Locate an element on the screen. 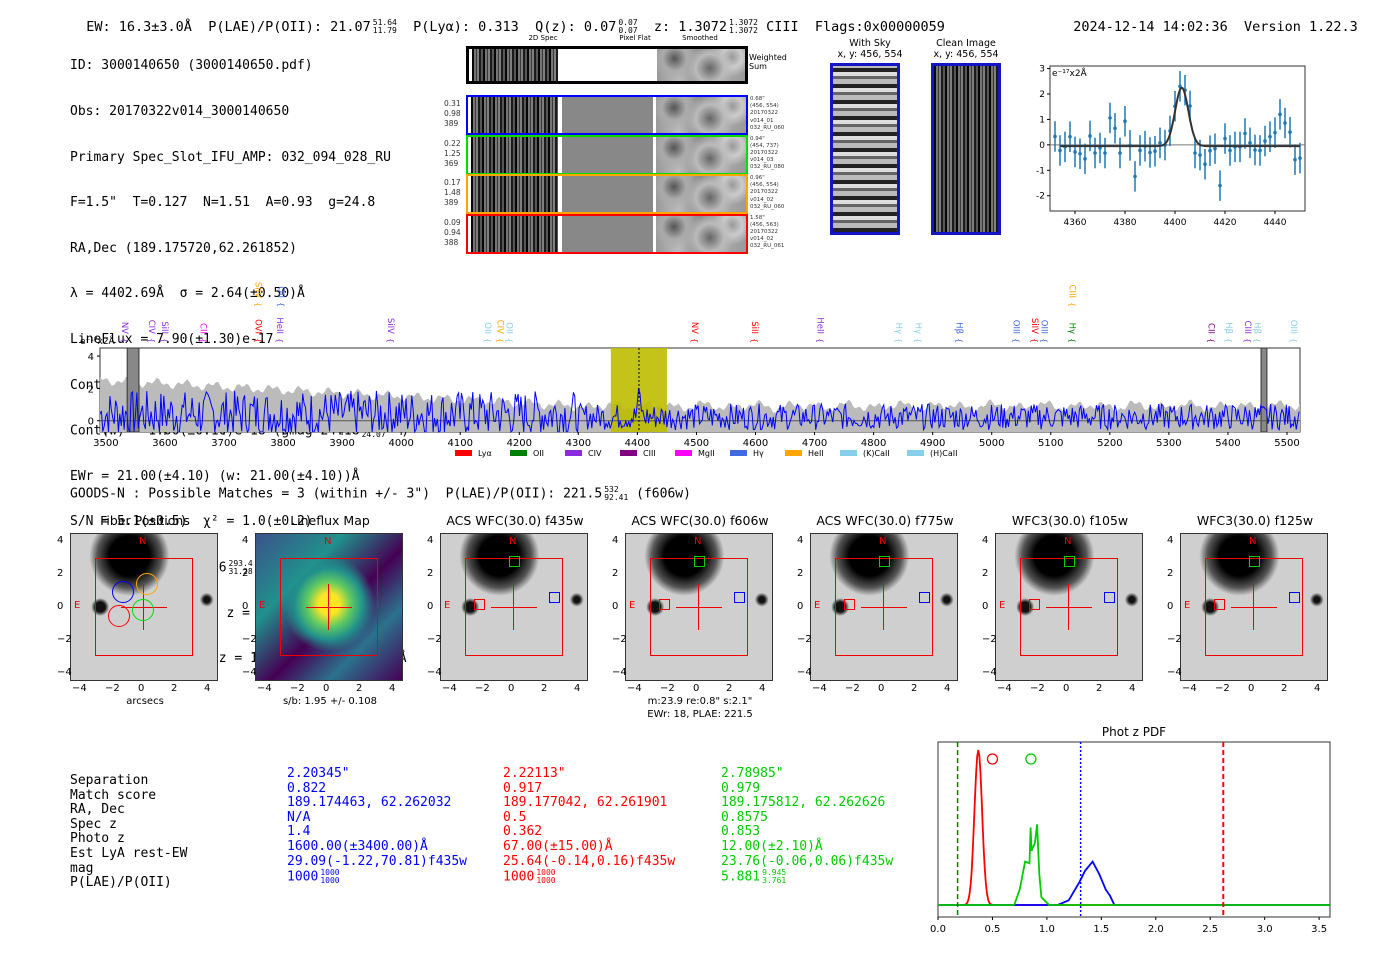  row-2dspec is located at coordinates (514, 115).